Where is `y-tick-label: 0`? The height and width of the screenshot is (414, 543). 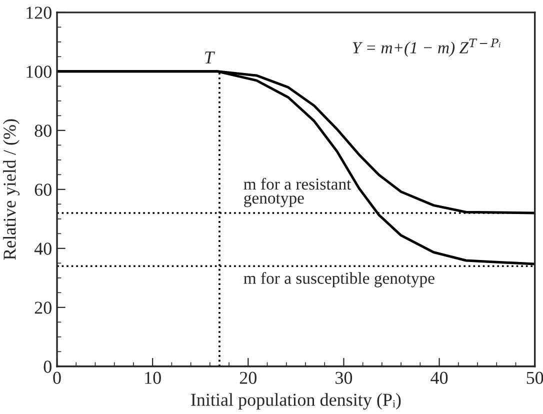 y-tick-label: 0 is located at coordinates (48, 366).